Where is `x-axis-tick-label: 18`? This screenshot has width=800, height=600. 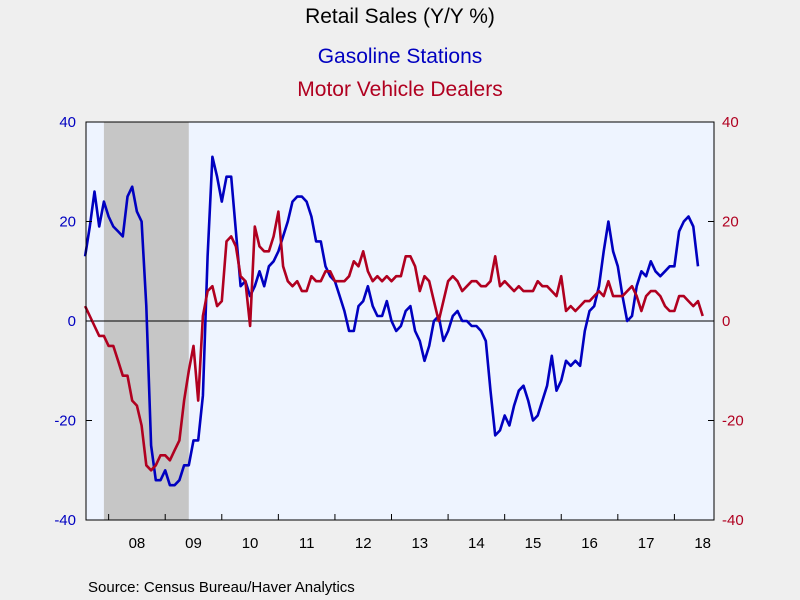
x-axis-tick-label: 18 is located at coordinates (702, 543).